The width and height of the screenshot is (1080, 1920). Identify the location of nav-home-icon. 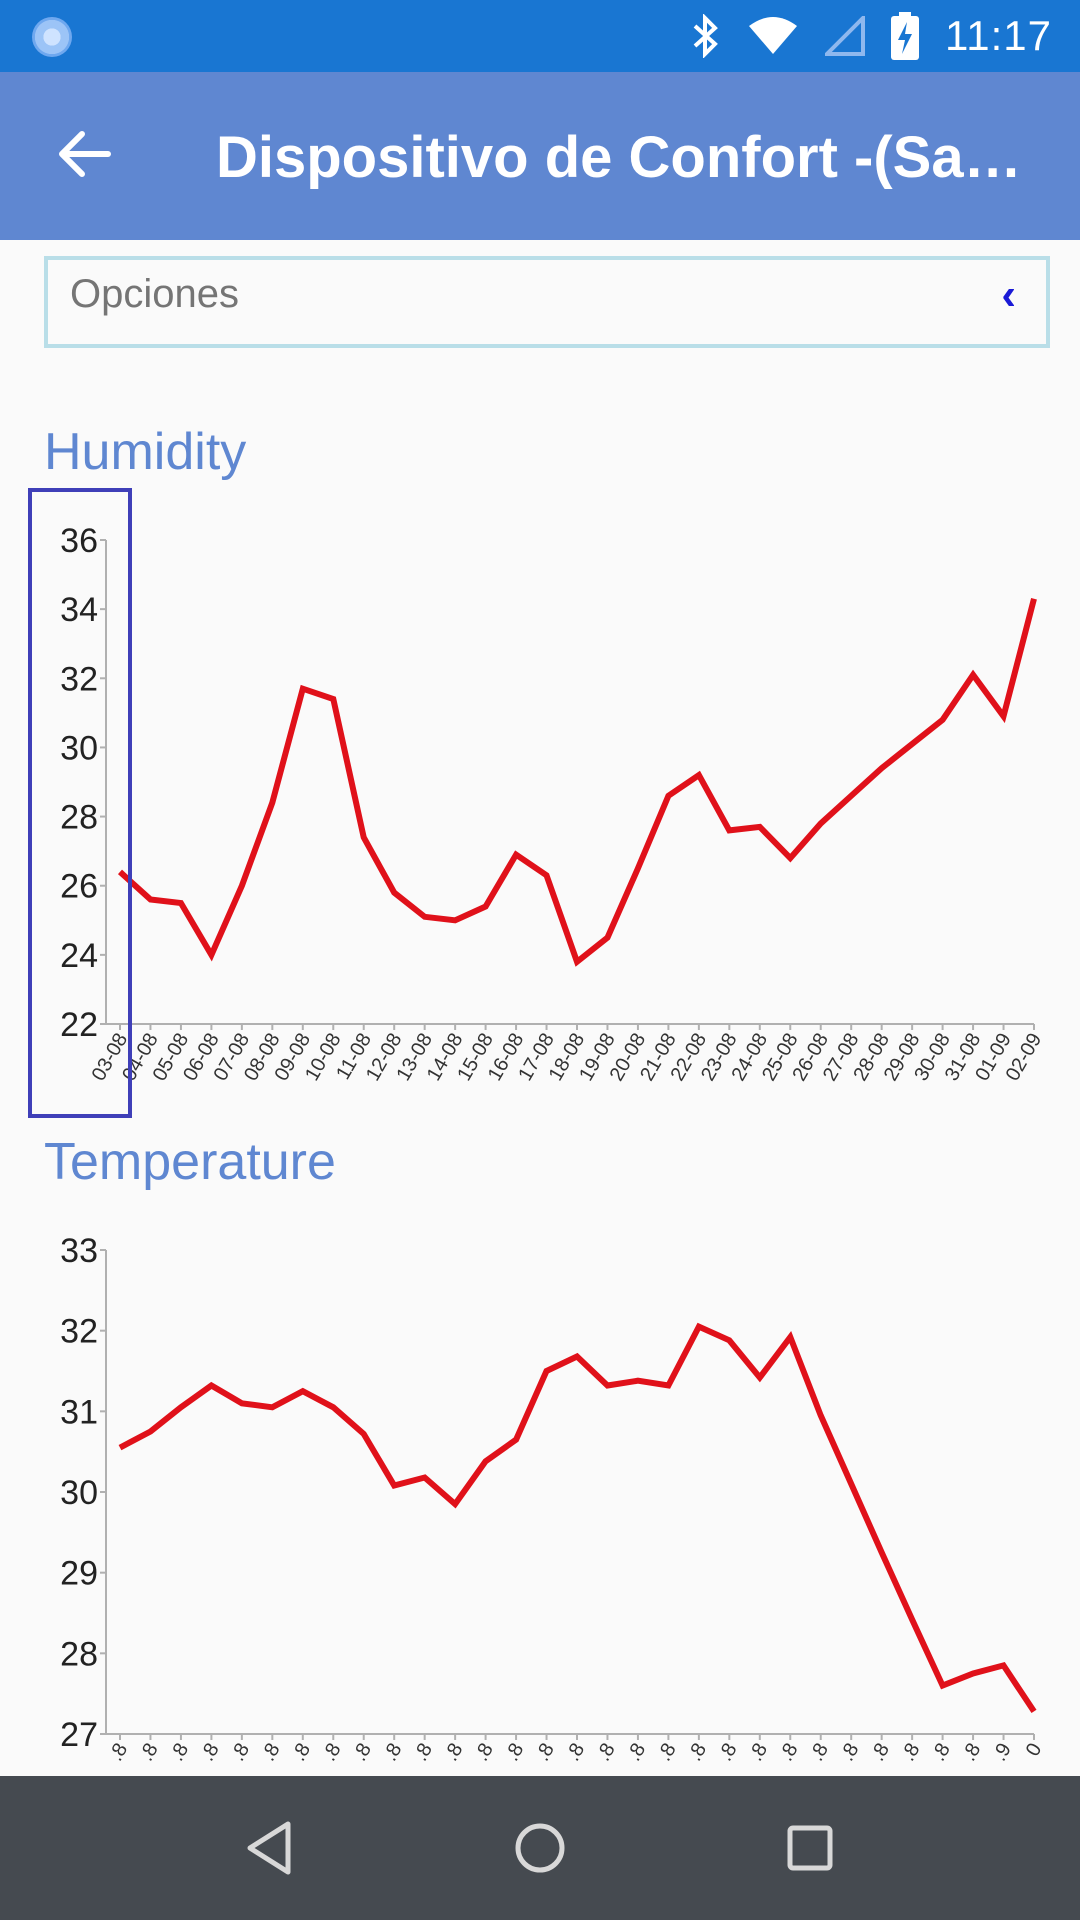
(540, 1848).